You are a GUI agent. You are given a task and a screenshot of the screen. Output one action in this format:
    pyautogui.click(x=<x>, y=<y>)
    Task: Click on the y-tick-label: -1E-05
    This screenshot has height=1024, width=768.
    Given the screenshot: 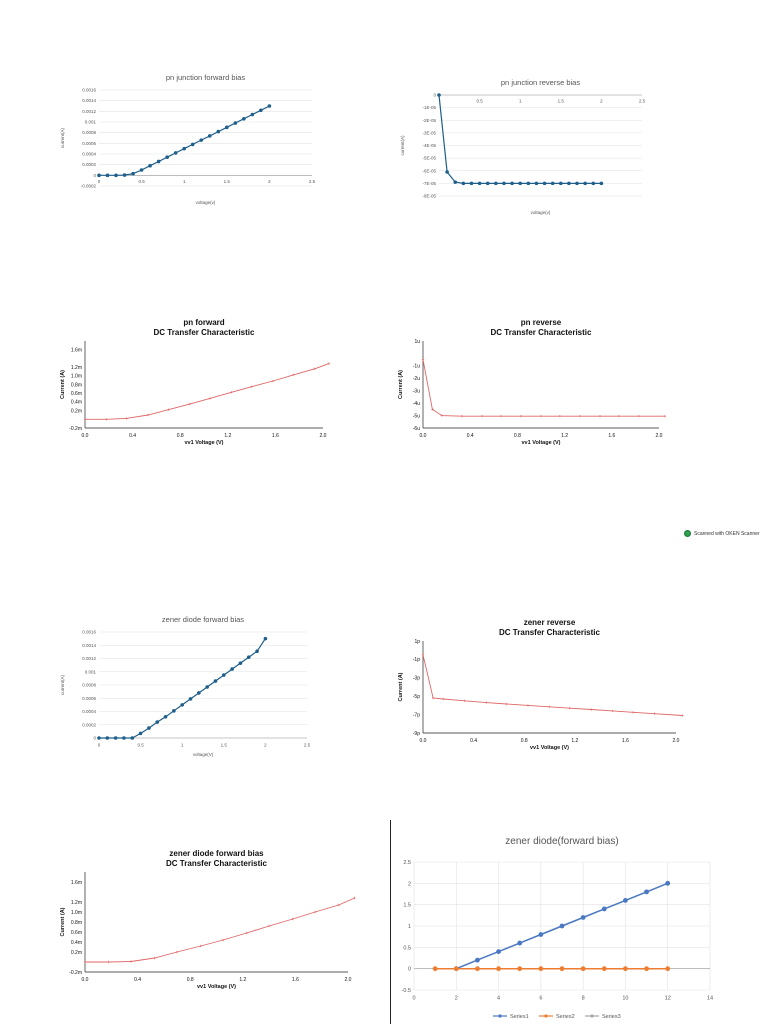 What is the action you would take?
    pyautogui.click(x=429, y=107)
    